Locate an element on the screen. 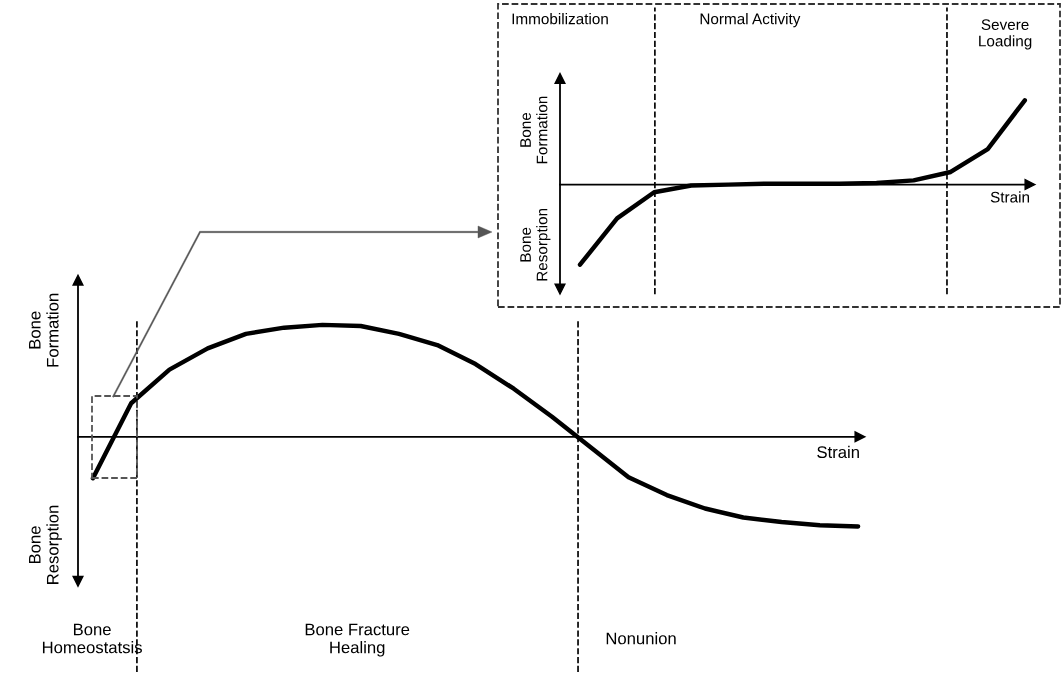 This screenshot has height=673, width=1062. text: Nonunion is located at coordinates (641, 638).